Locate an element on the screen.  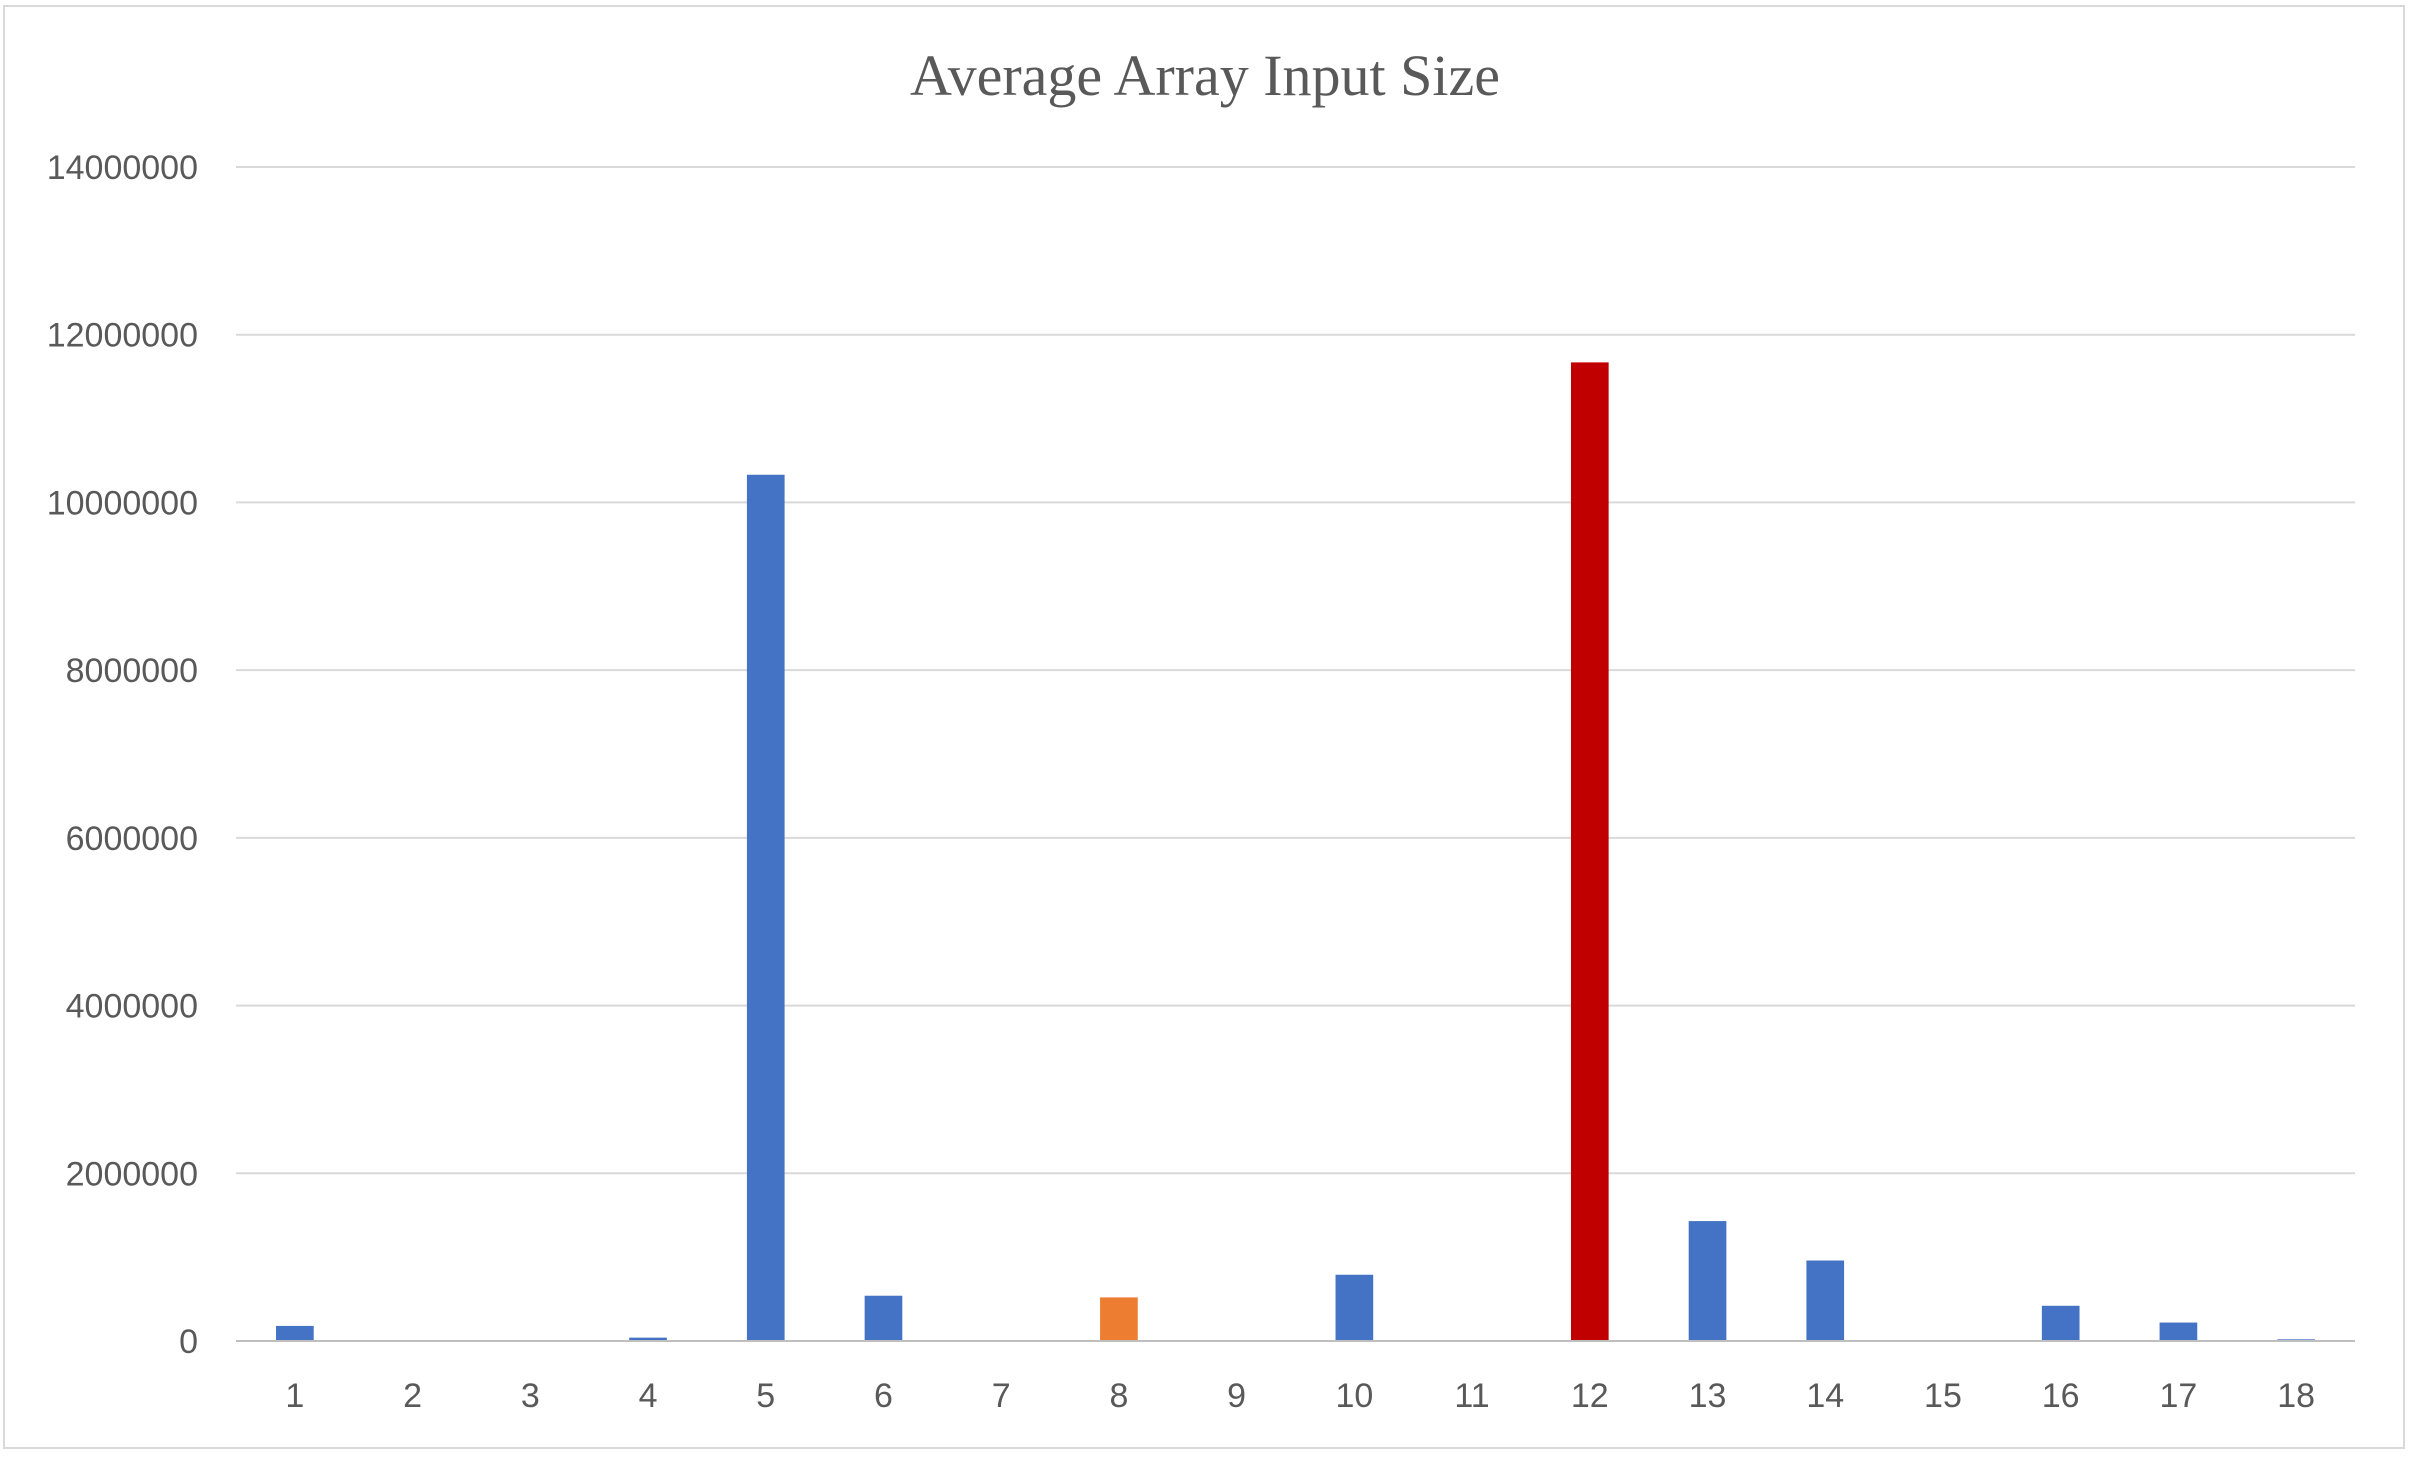
x-tick-label: 10 is located at coordinates (1354, 1396).